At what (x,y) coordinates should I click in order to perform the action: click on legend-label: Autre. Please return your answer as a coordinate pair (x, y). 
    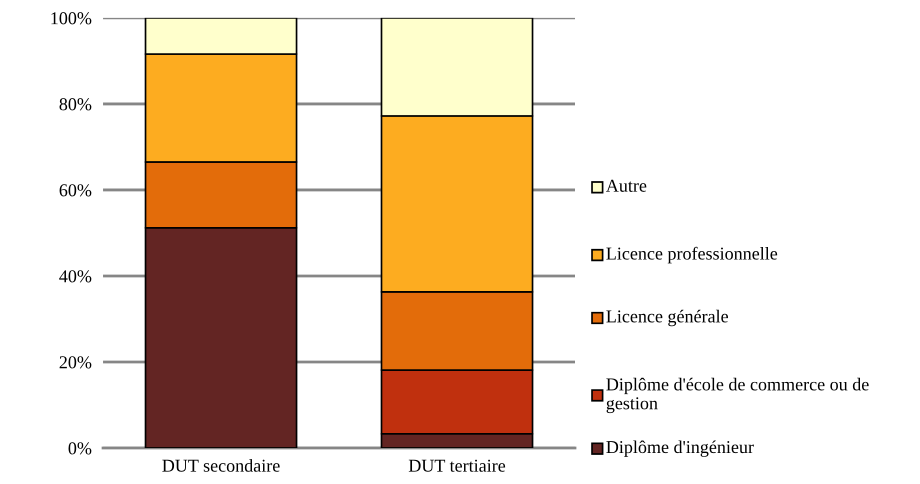
    Looking at the image, I should click on (626, 186).